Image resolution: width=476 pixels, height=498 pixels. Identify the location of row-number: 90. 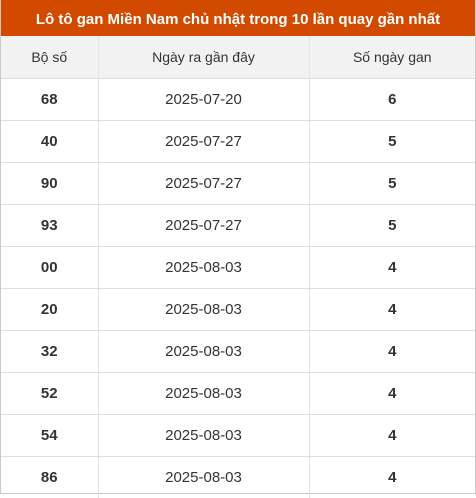
(49, 184).